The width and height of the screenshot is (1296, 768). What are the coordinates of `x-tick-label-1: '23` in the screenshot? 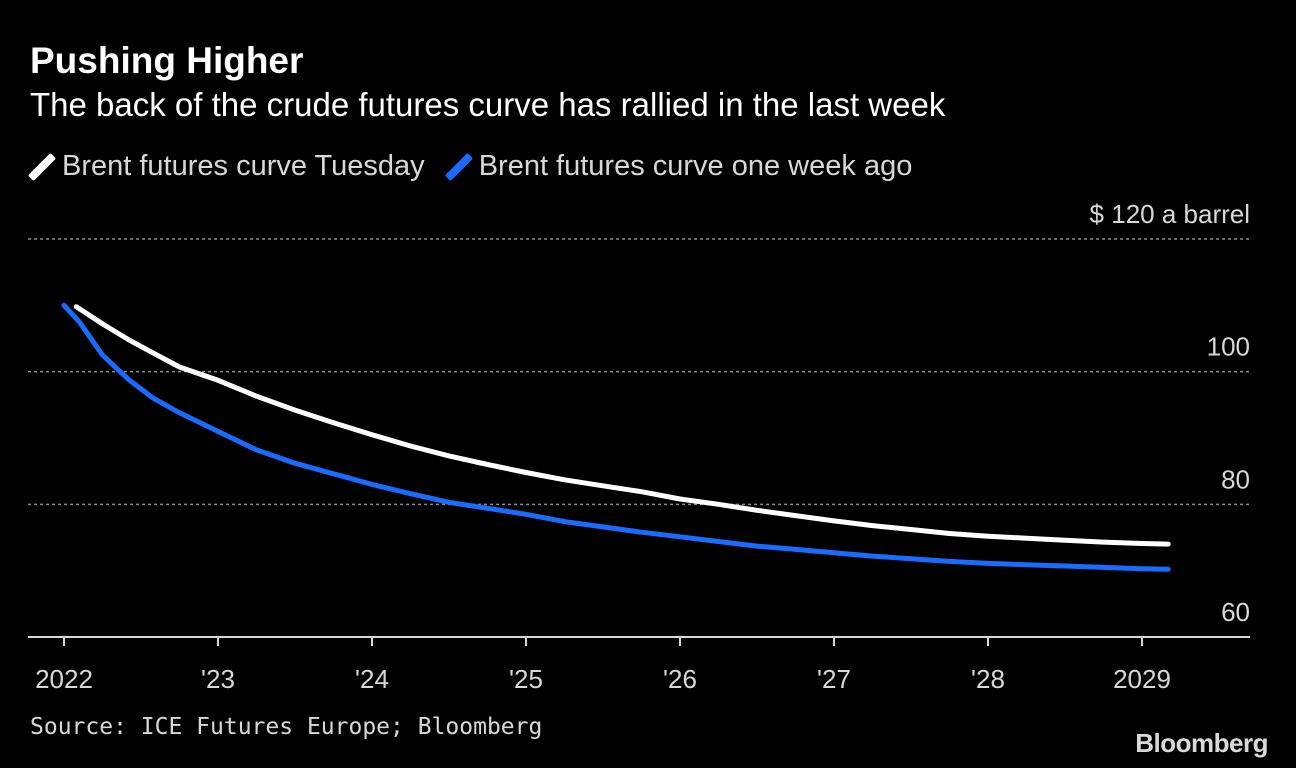 It's located at (218, 679).